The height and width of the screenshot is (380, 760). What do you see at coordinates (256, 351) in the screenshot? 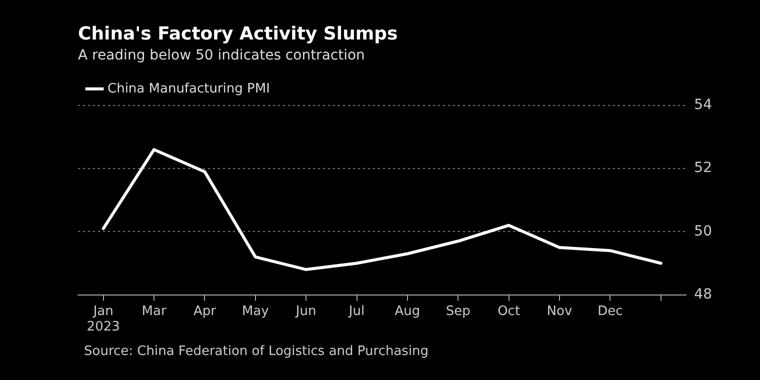
I see `source-note: Source: China Federation of Logistics and Purchasing` at bounding box center [256, 351].